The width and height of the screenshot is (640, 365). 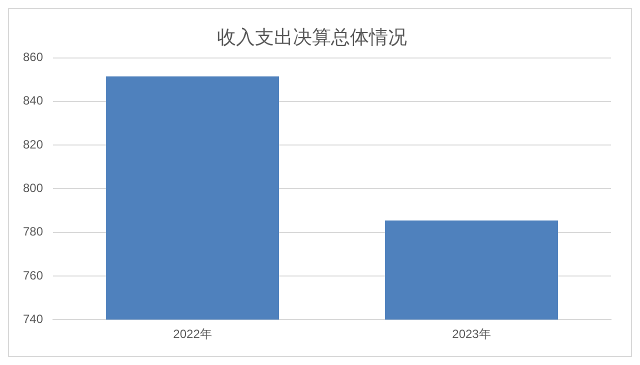 What do you see at coordinates (471, 334) in the screenshot?
I see `x-tick-label: 2023年` at bounding box center [471, 334].